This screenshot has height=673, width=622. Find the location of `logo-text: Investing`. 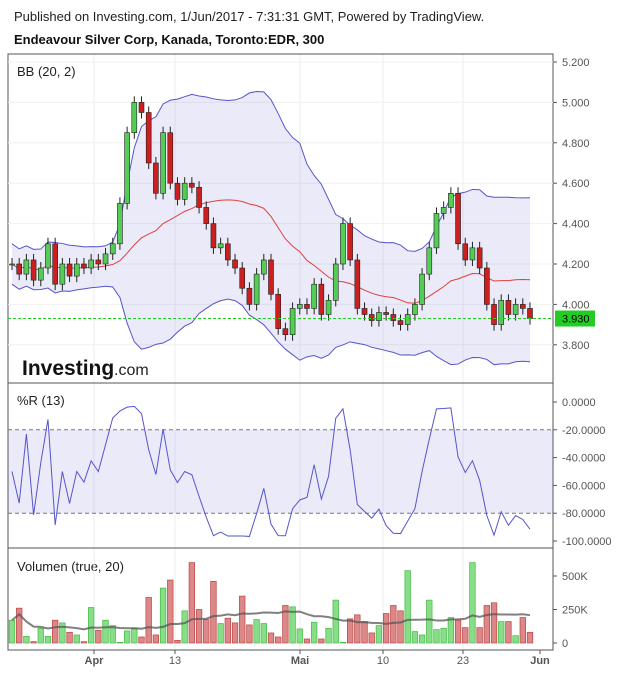

logo-text: Investing is located at coordinates (68, 368).